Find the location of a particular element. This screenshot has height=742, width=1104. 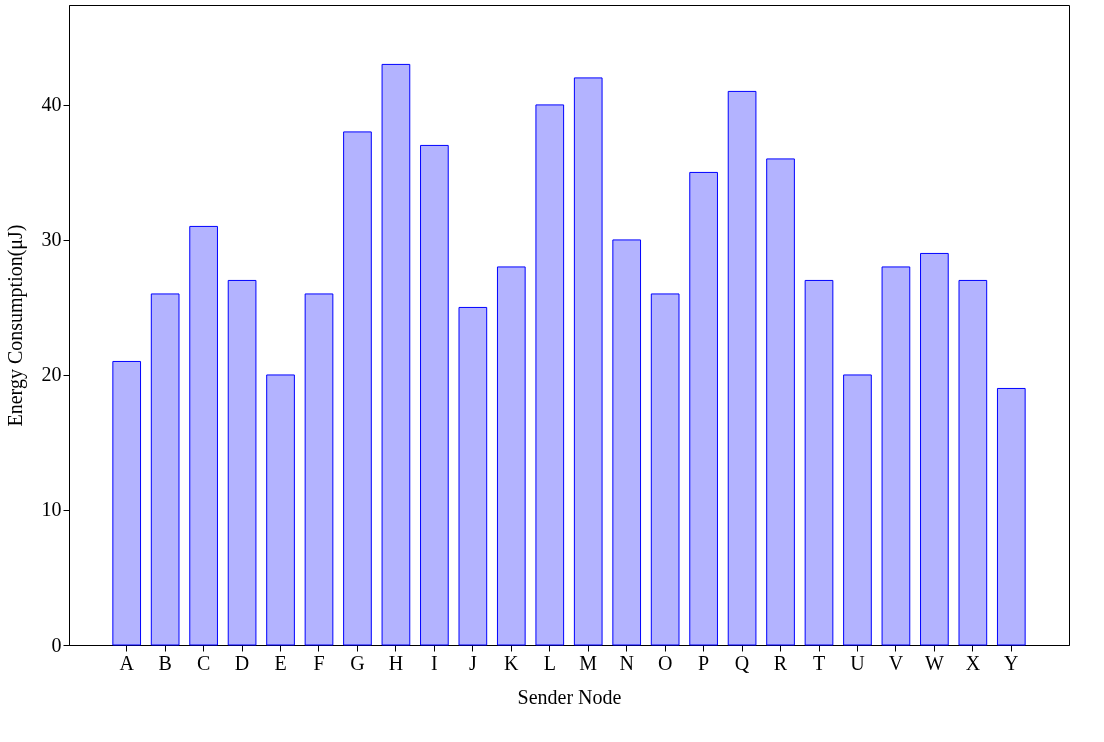

x-tick-label: N is located at coordinates (626, 662).